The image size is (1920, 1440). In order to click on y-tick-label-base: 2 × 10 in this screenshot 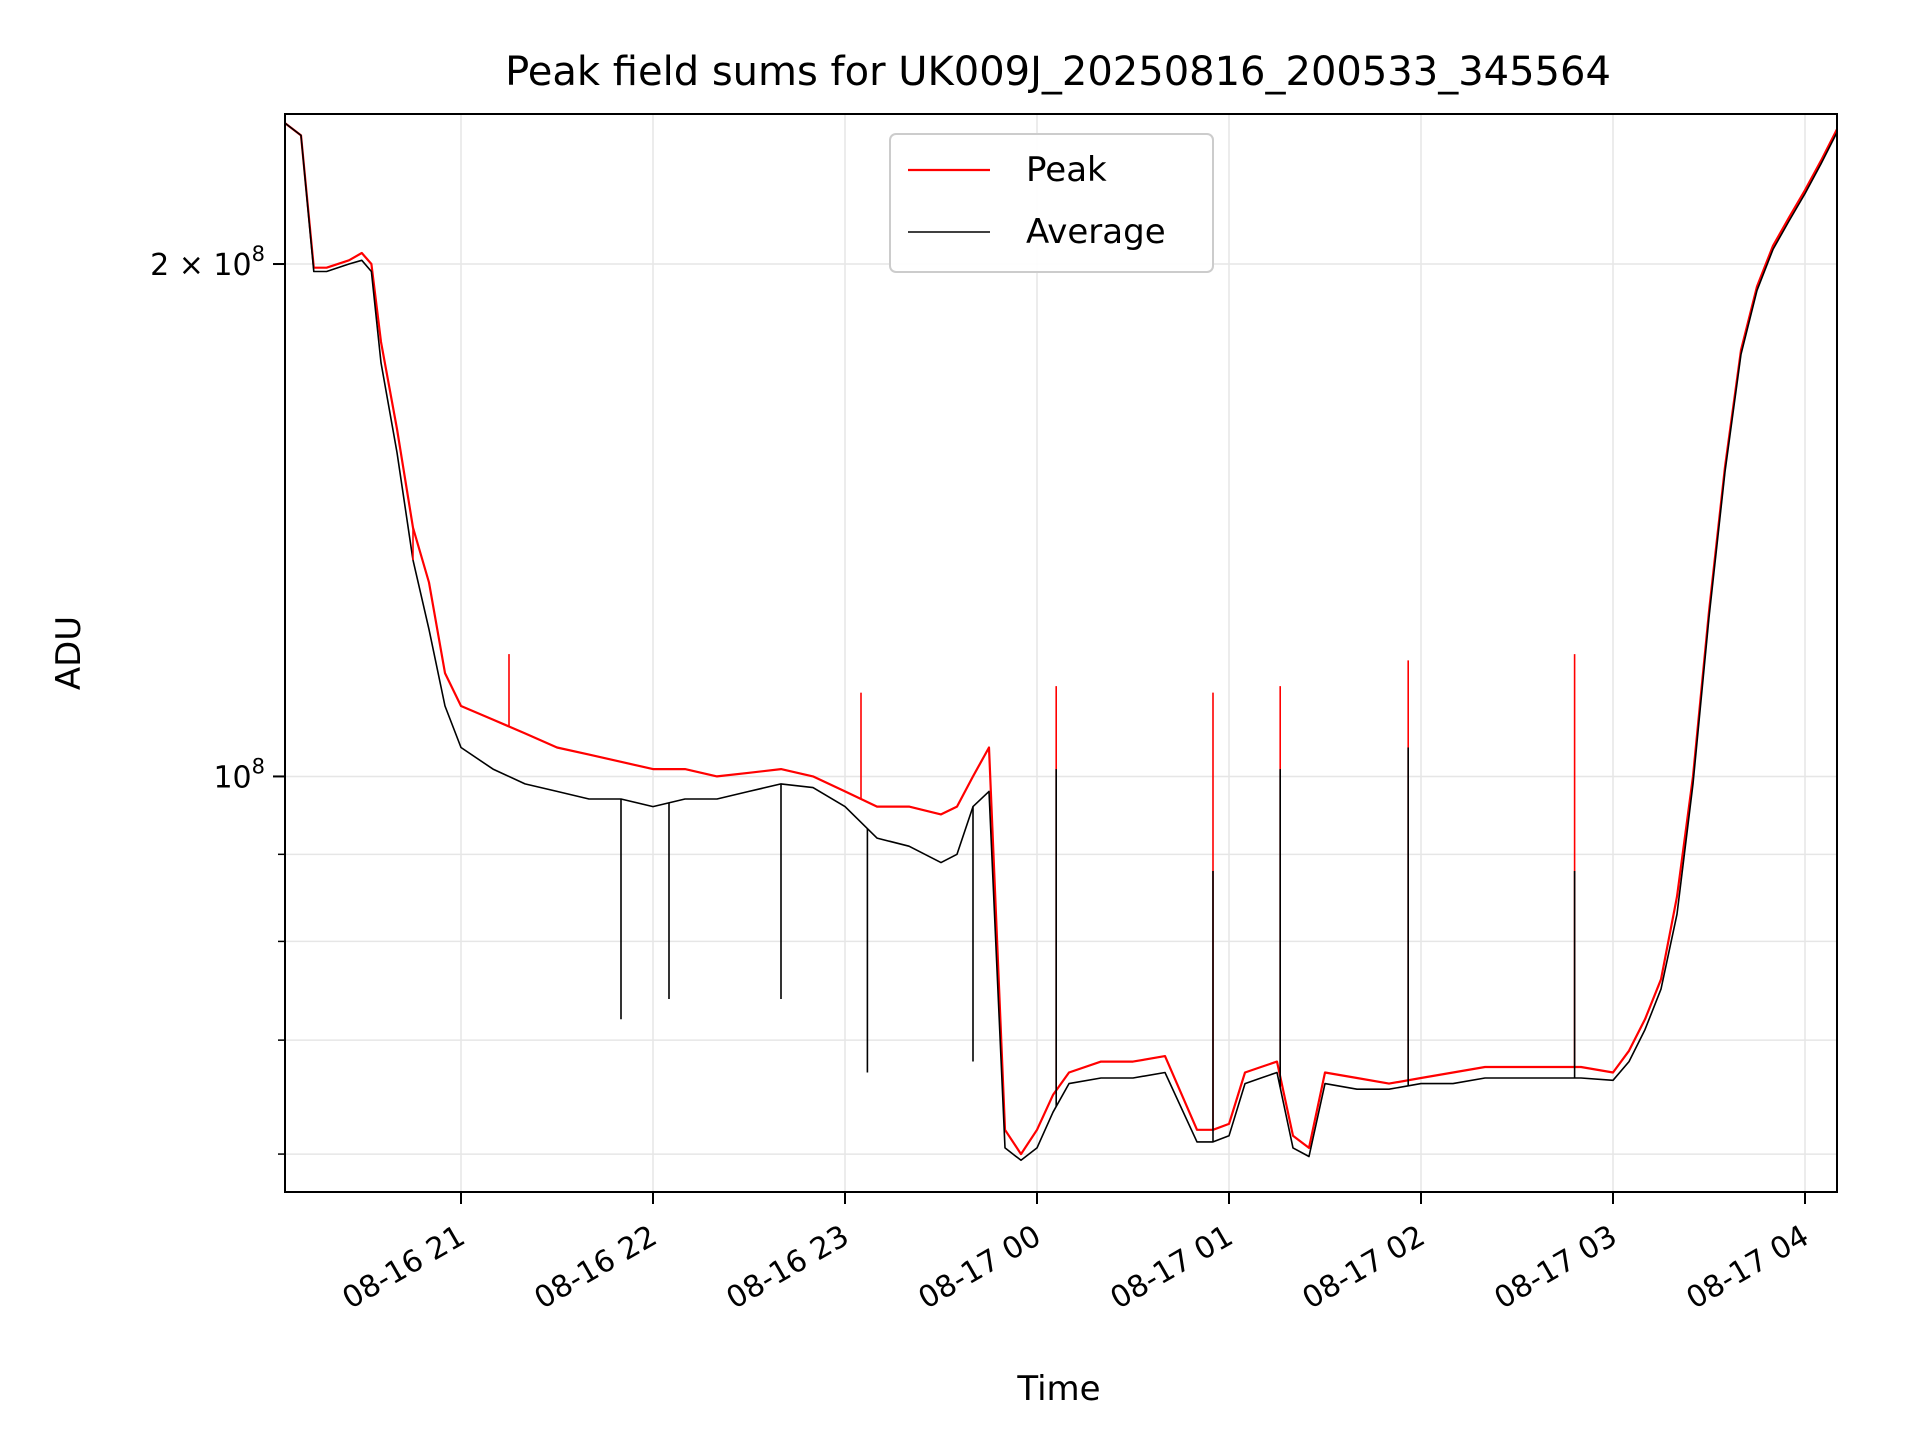, I will do `click(200, 265)`.